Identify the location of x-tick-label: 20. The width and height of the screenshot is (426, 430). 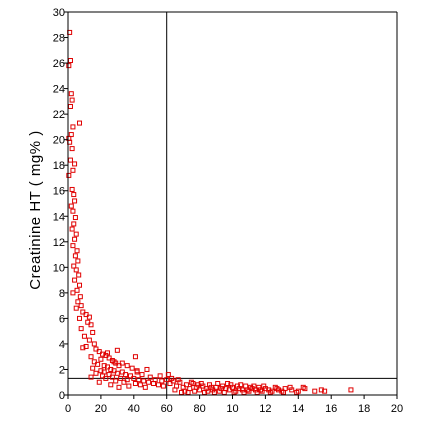
(397, 409).